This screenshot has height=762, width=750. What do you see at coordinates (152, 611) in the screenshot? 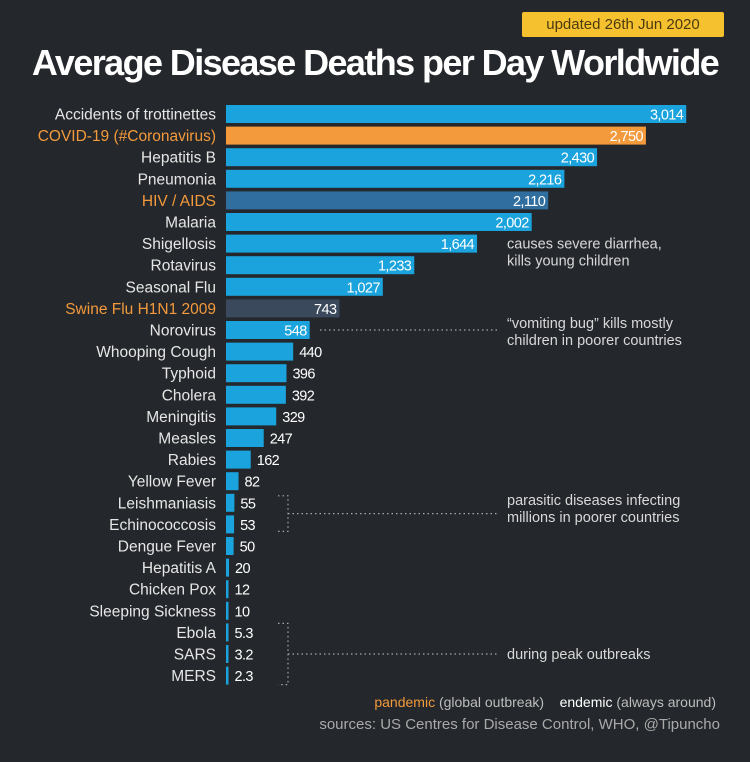
I see `category-label: Sleeping Sickness` at bounding box center [152, 611].